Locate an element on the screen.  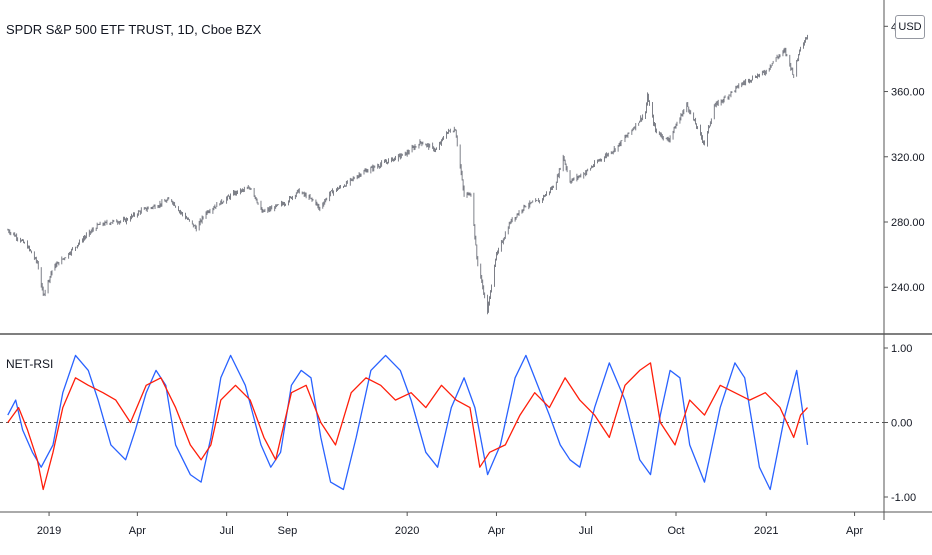
price-tick-label: 240.00 is located at coordinates (908, 288).